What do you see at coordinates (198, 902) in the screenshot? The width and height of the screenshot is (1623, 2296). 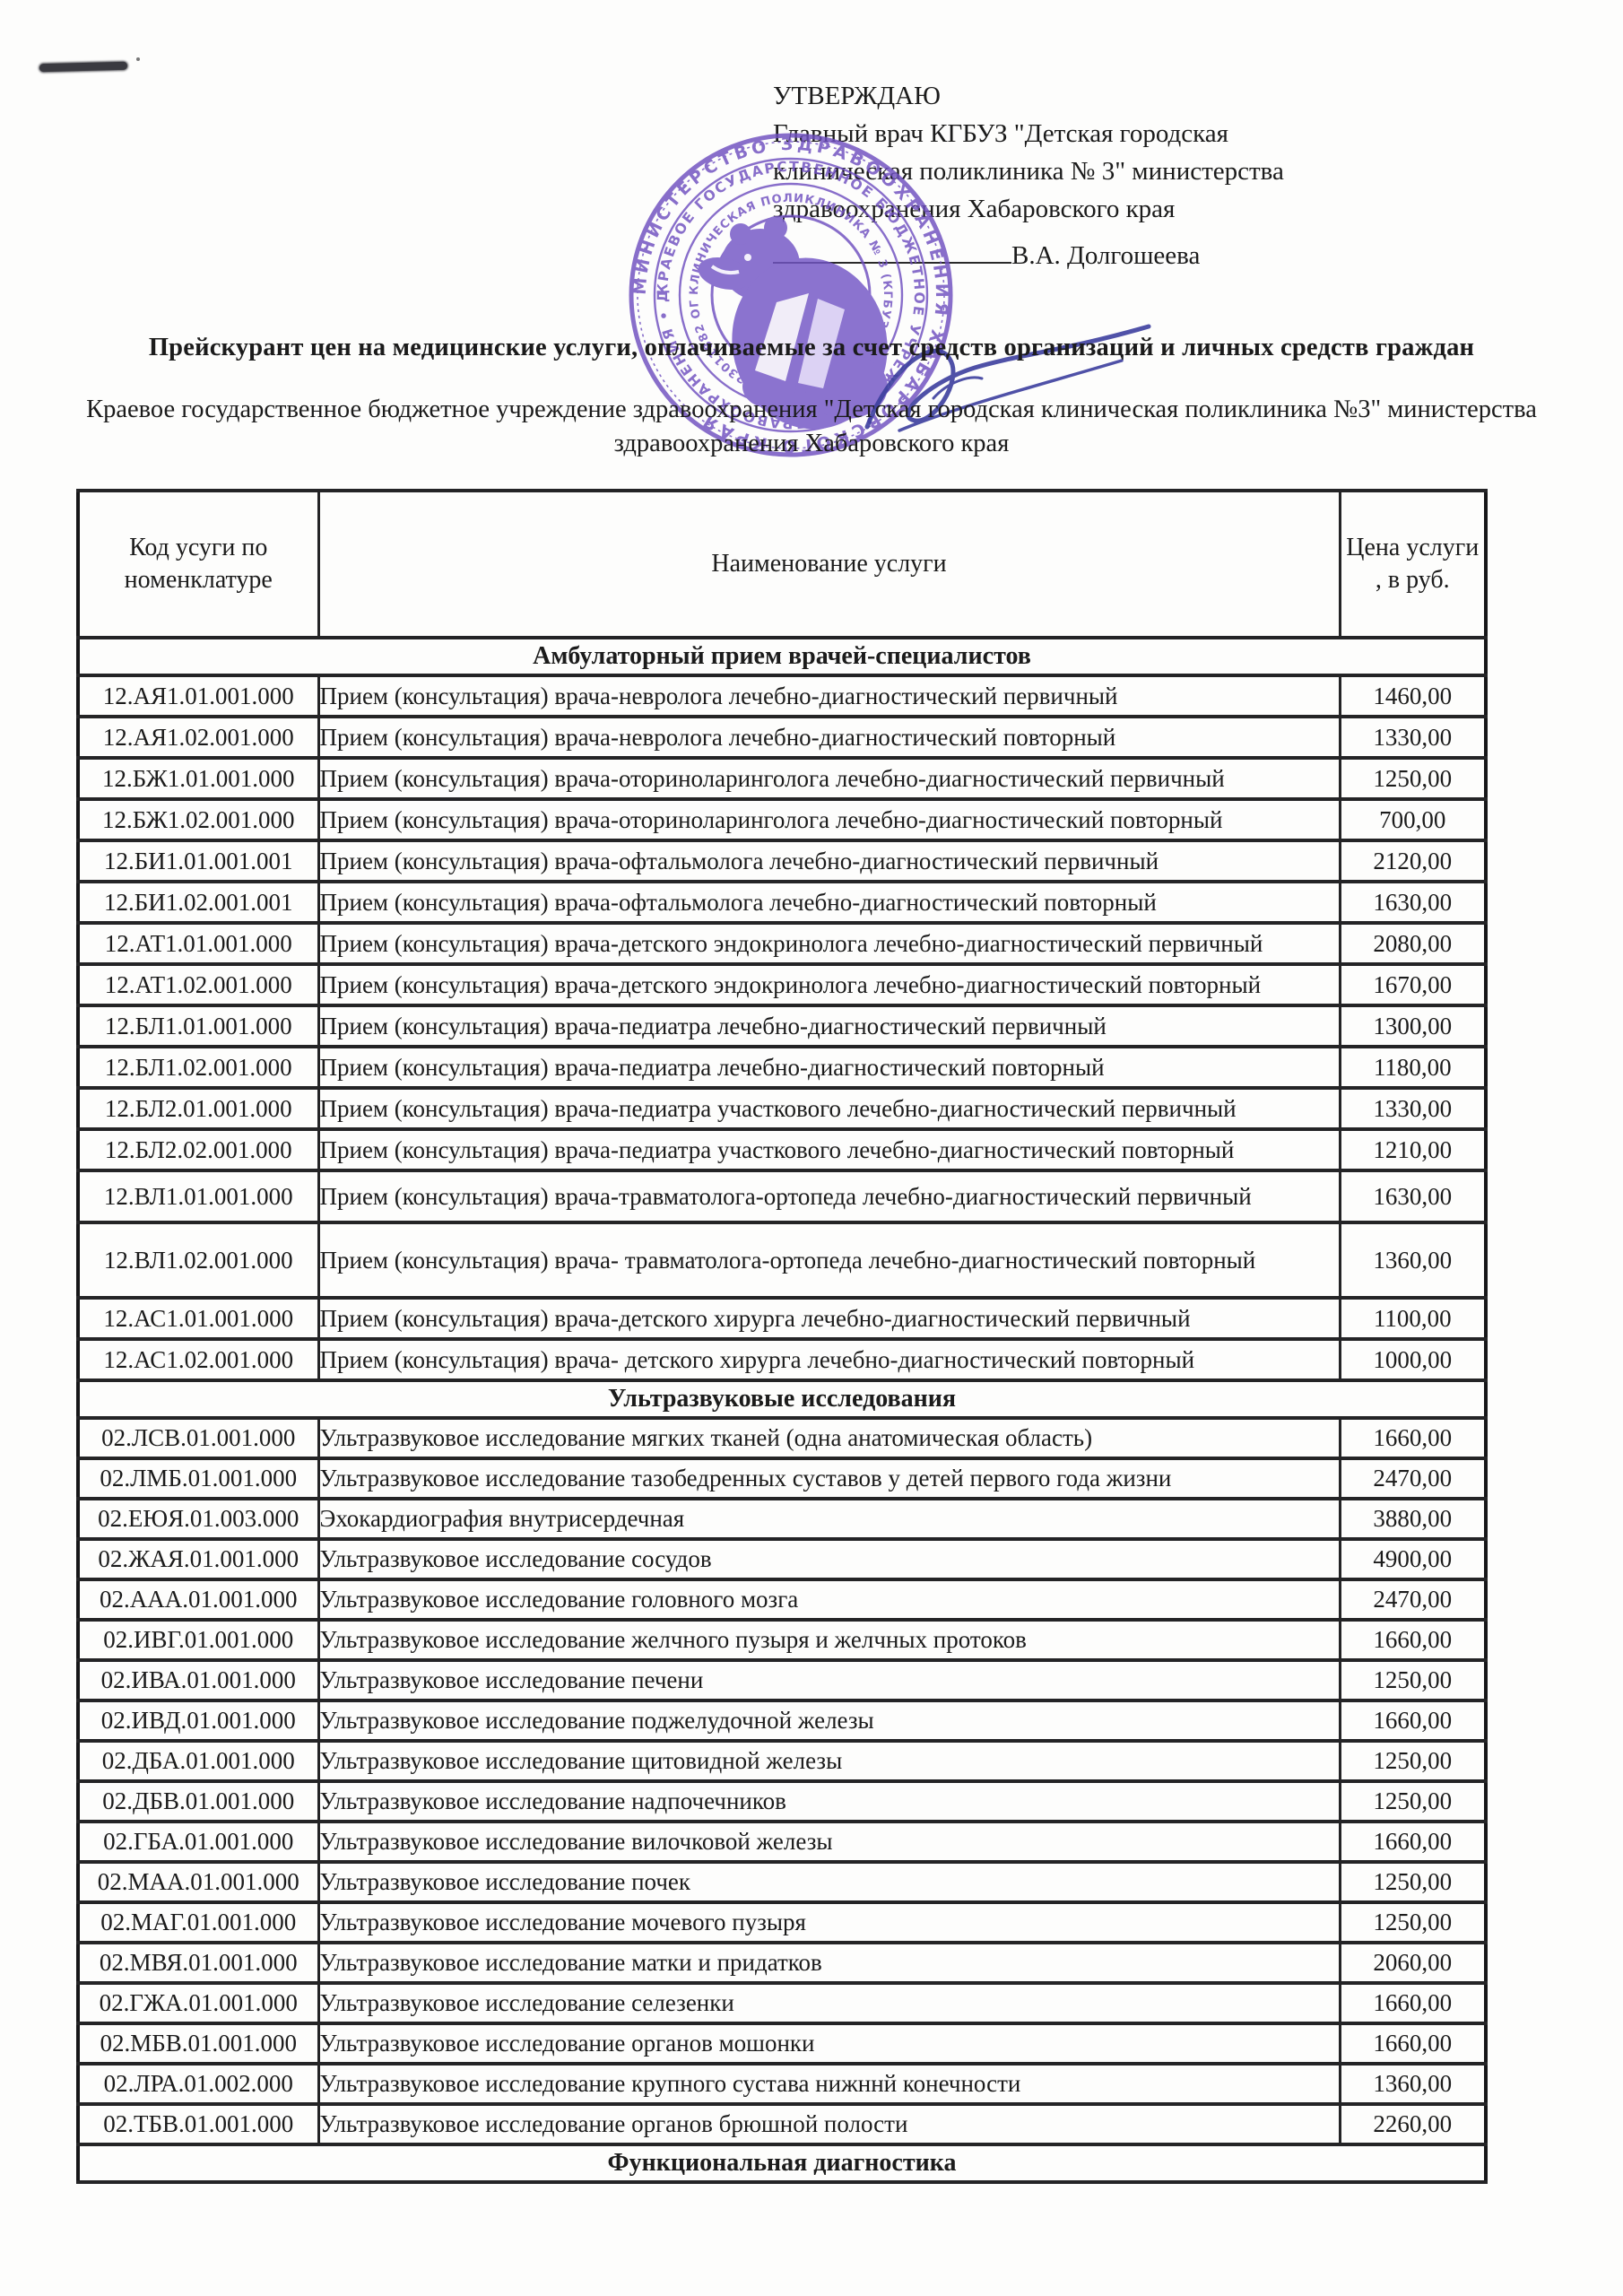 I see `service-code-cell: 12.БИ1.02.001.001` at bounding box center [198, 902].